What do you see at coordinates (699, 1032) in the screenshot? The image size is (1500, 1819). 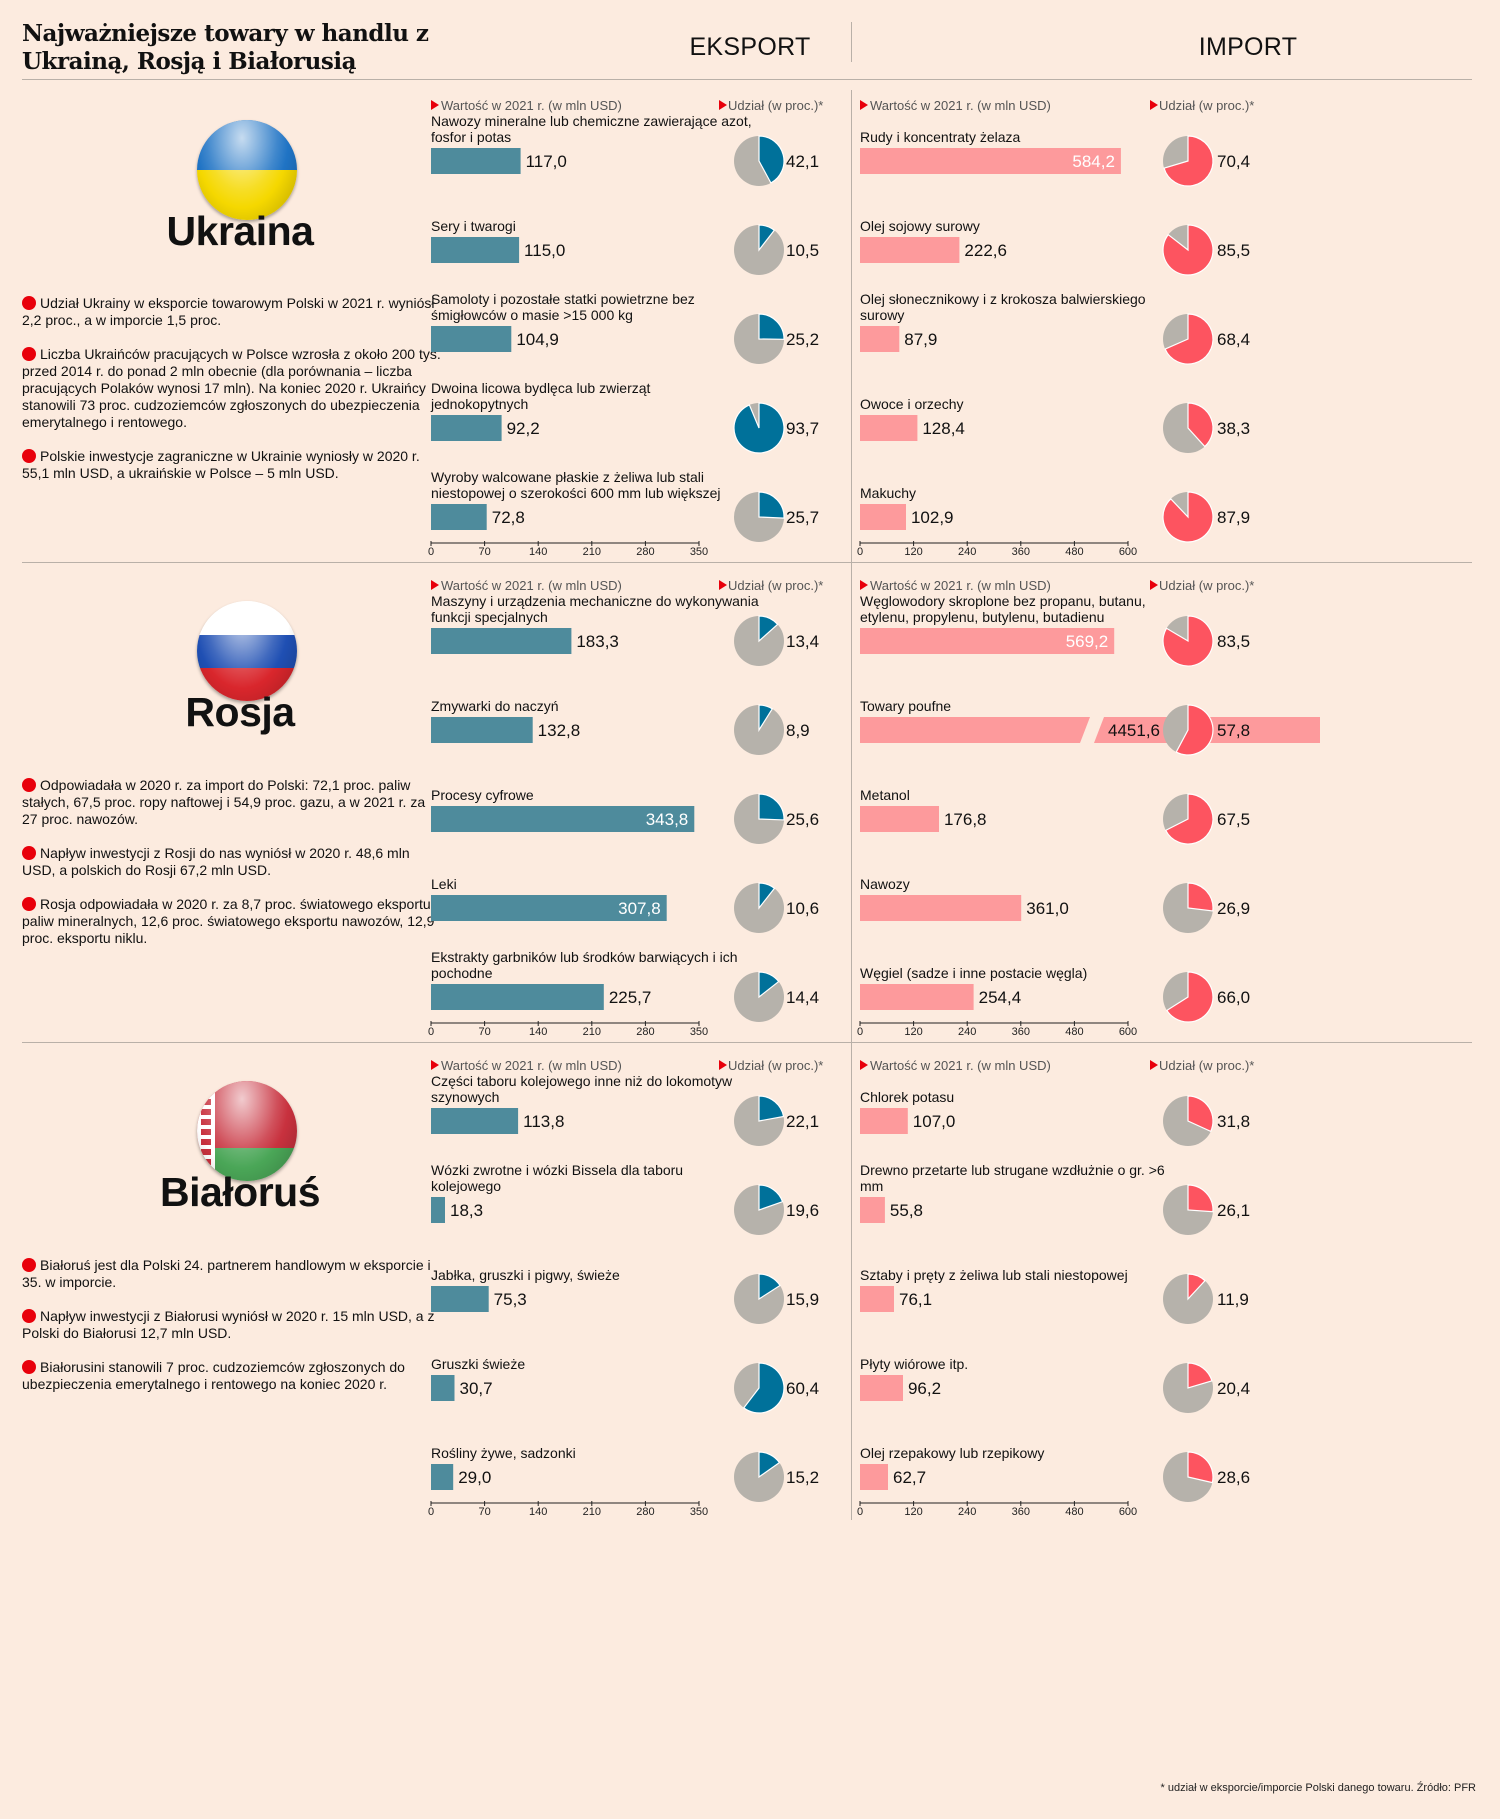 I see `x-tick-label: 350` at bounding box center [699, 1032].